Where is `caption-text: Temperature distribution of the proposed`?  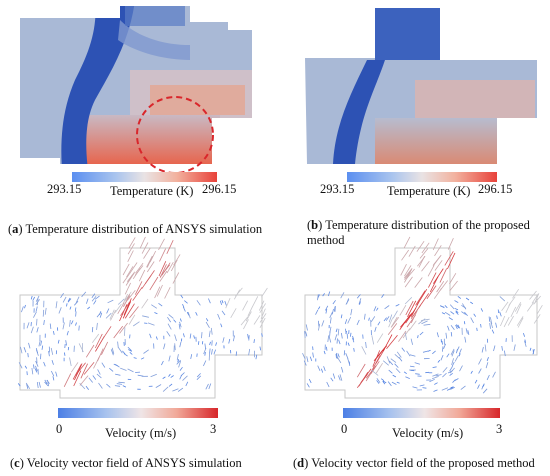
caption-text: Temperature distribution of the proposed is located at coordinates (426, 225).